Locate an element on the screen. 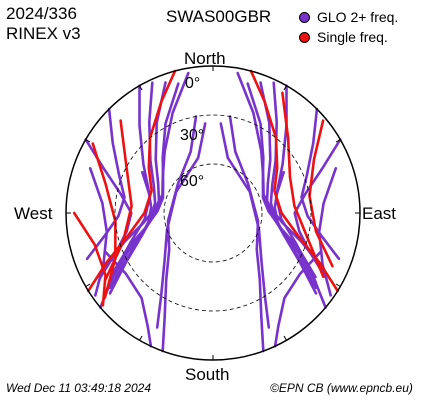 Image resolution: width=427 pixels, height=413 pixels. legend: GLO 2+ freq. Single freq. is located at coordinates (348, 27).